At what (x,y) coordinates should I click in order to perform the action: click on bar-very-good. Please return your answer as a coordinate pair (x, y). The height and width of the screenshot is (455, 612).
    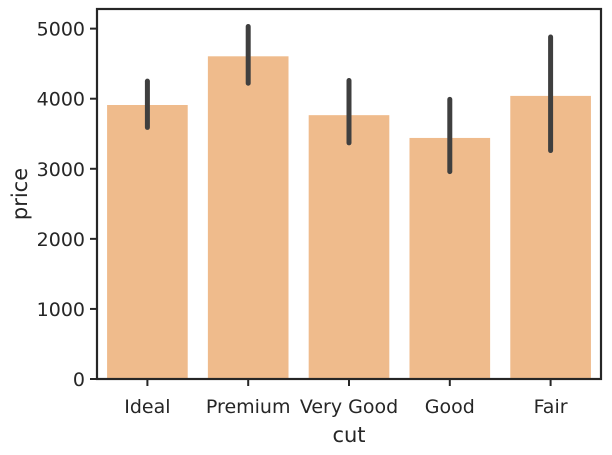
    Looking at the image, I should click on (349, 247).